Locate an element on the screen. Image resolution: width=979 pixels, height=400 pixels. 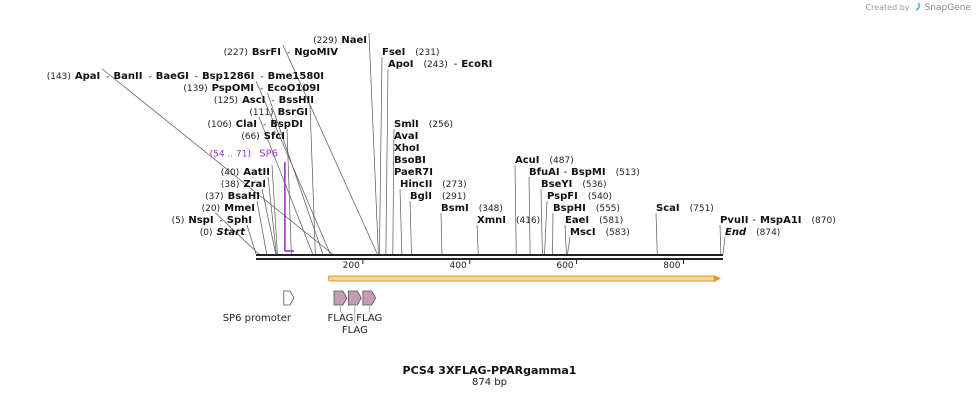
site-label-bsrfi: BsrFI is located at coordinates (266, 52).